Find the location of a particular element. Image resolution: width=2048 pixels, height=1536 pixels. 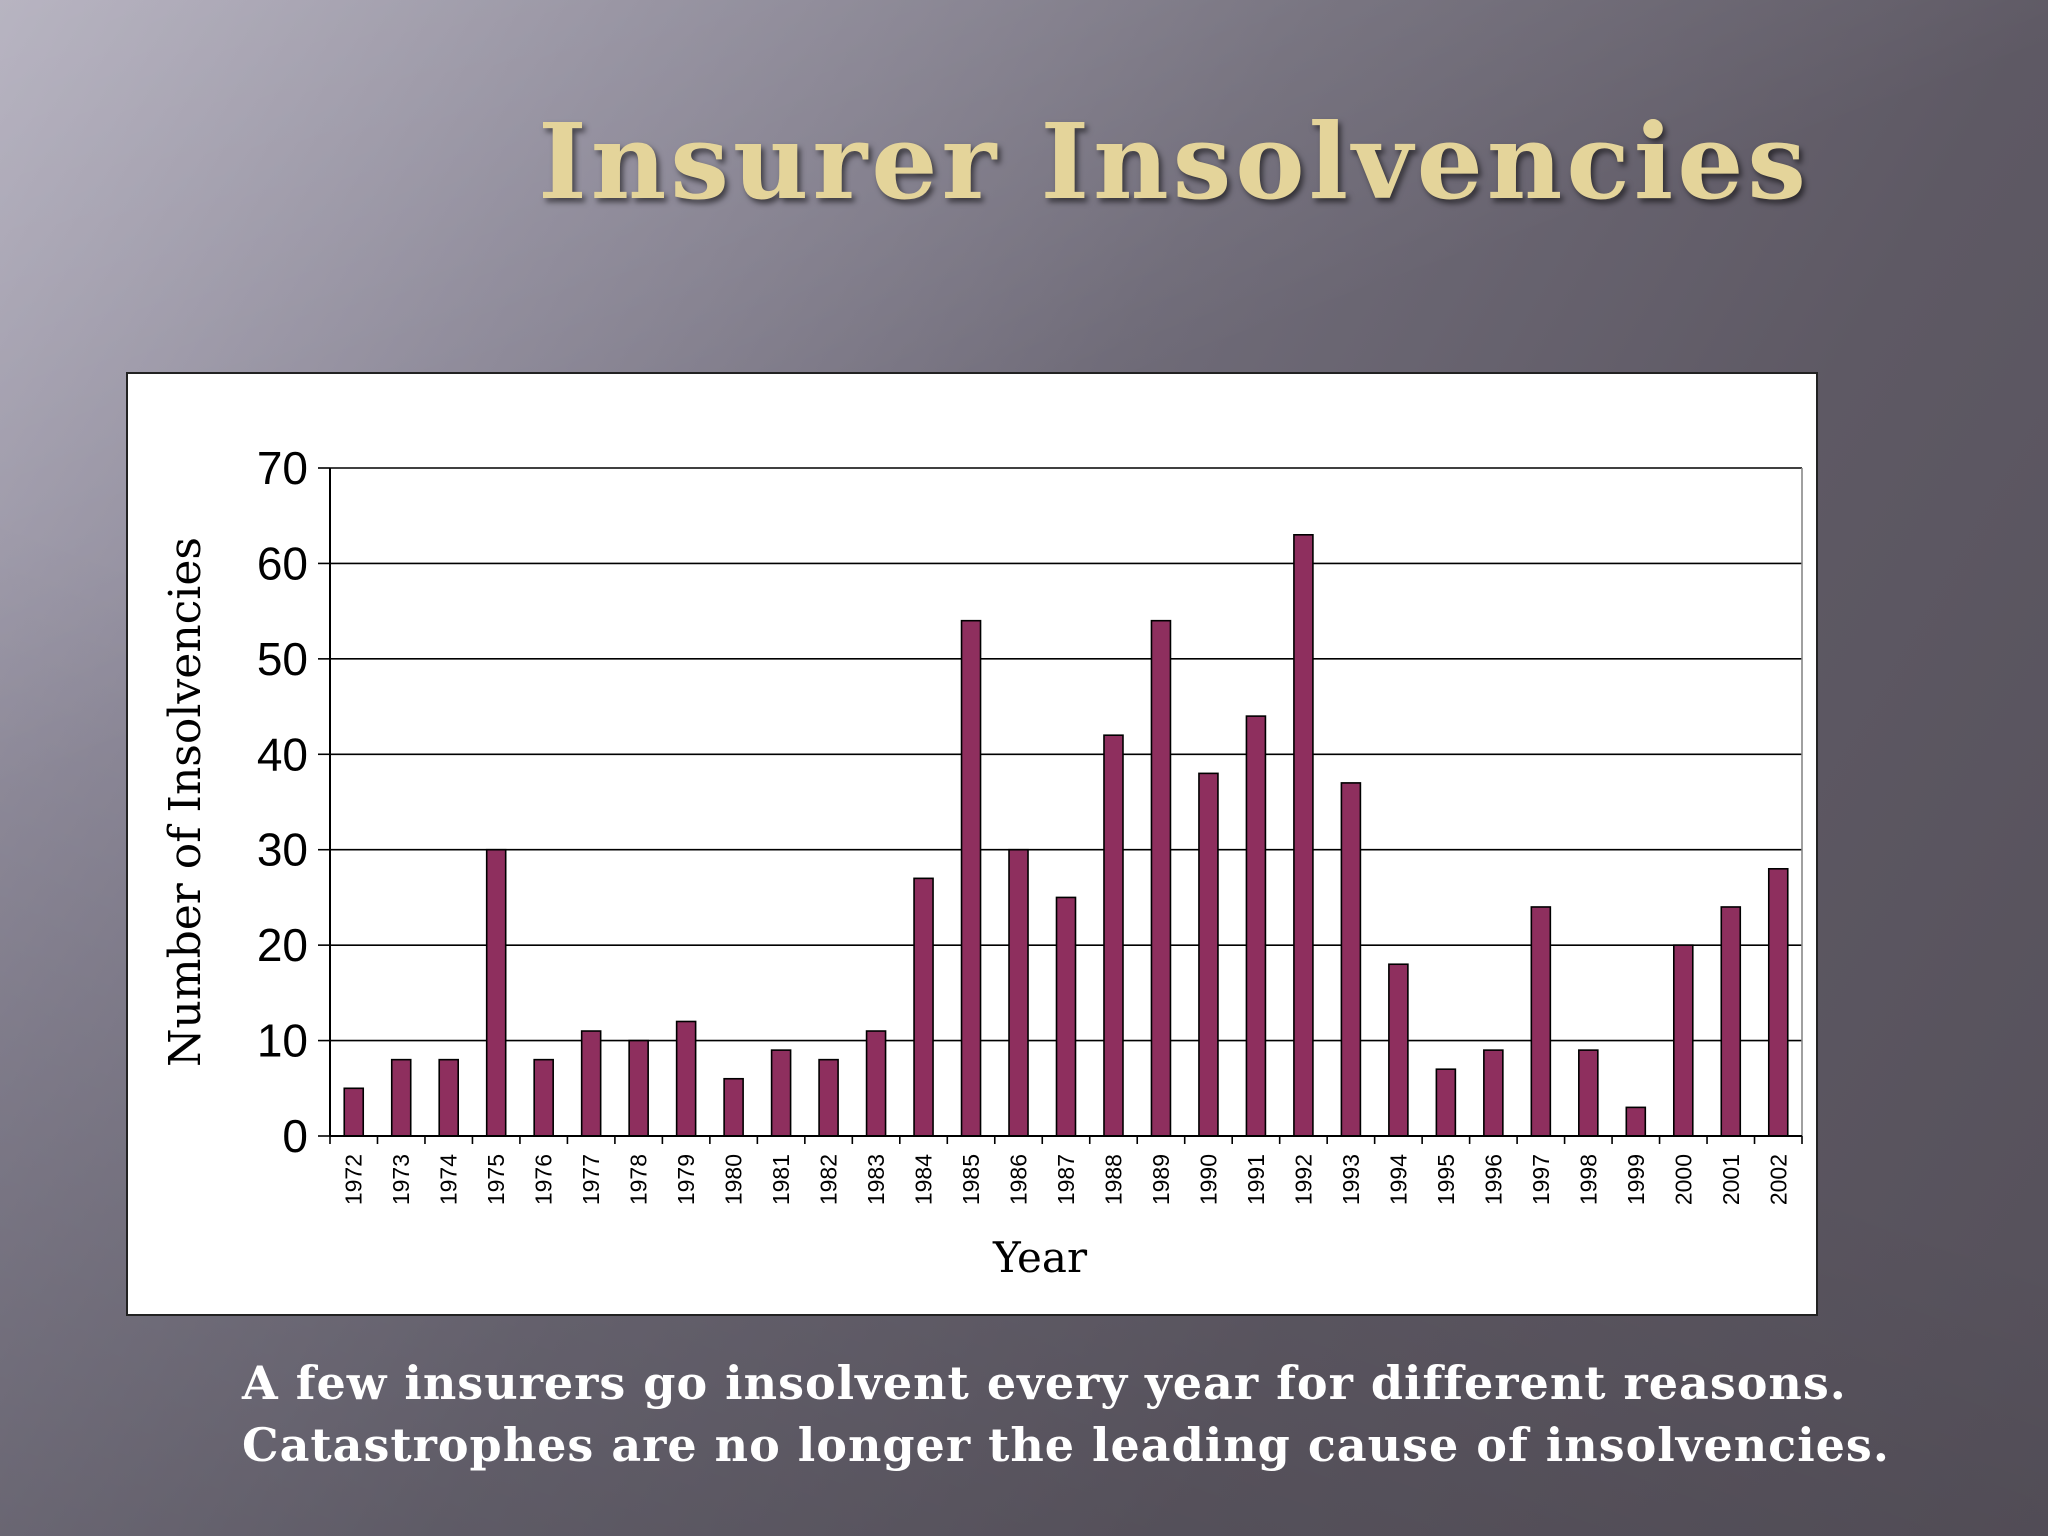

x-tick-label: 1994 is located at coordinates (1398, 1179).